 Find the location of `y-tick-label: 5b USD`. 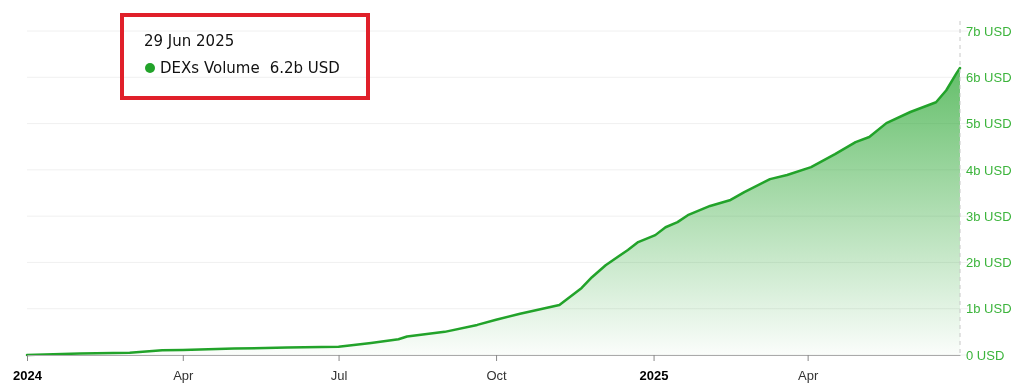

y-tick-label: 5b USD is located at coordinates (989, 124).